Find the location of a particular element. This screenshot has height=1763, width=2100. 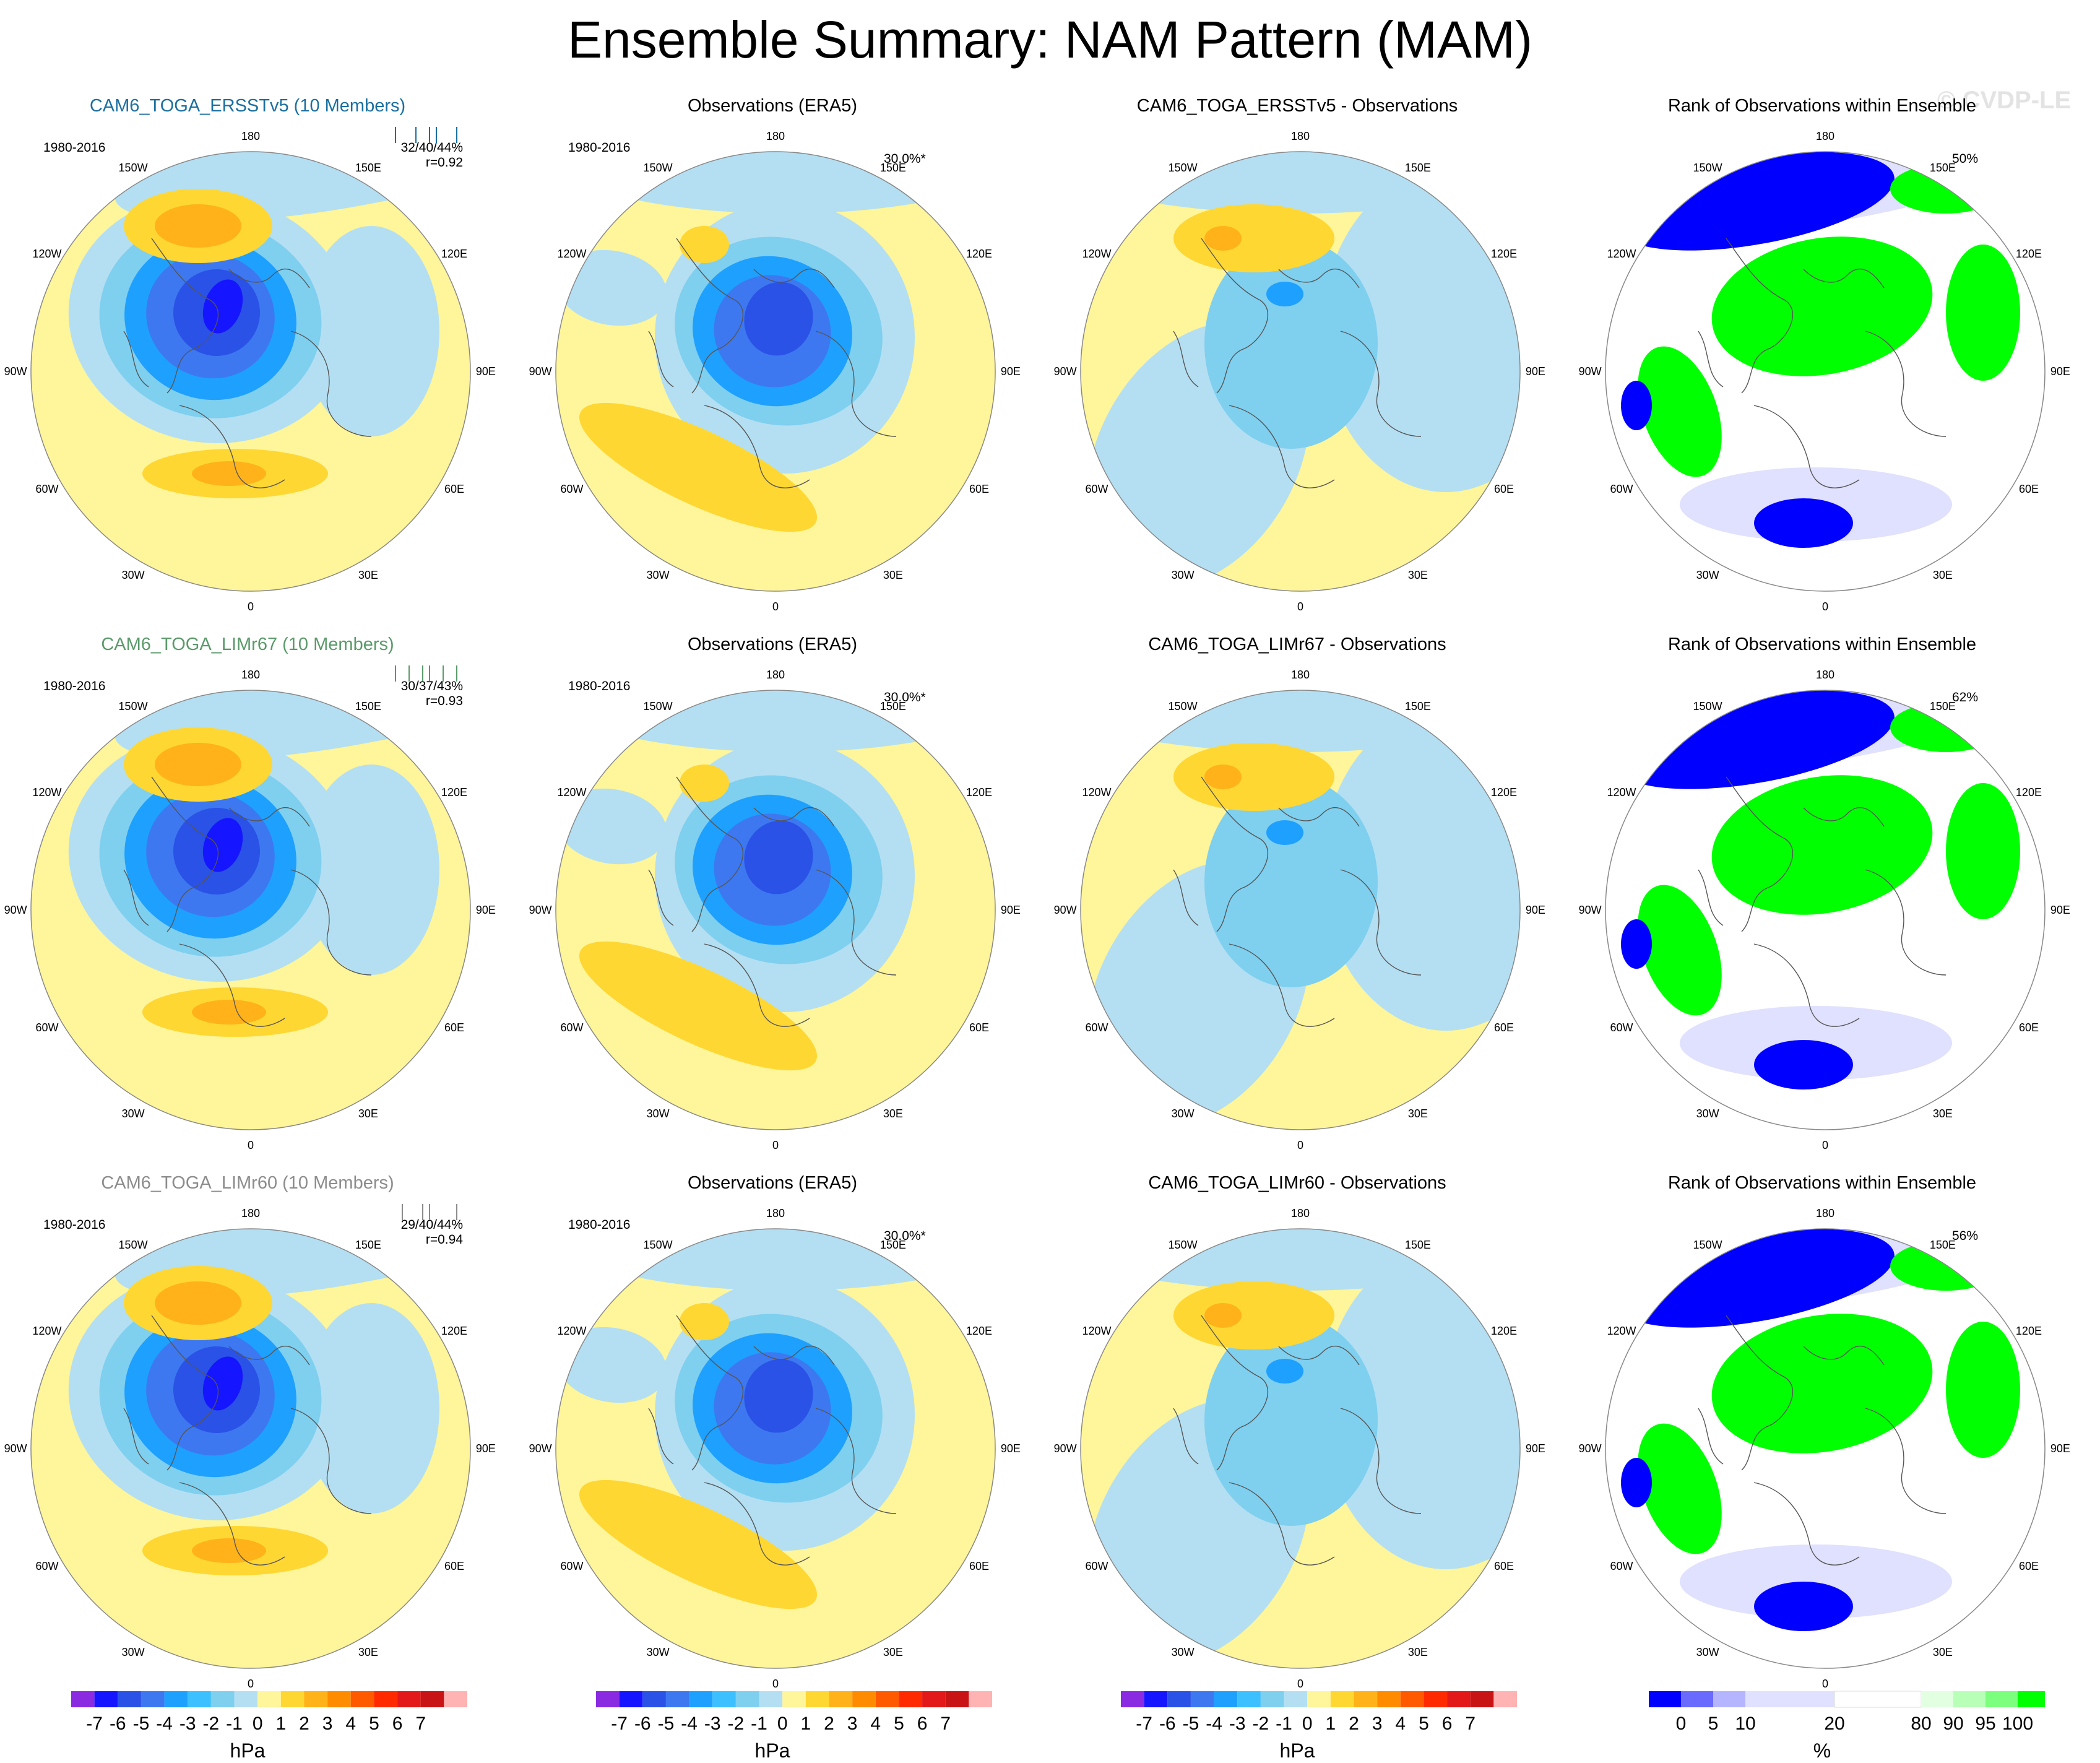

colorbar-tick-label: -3 is located at coordinates (1237, 1723).